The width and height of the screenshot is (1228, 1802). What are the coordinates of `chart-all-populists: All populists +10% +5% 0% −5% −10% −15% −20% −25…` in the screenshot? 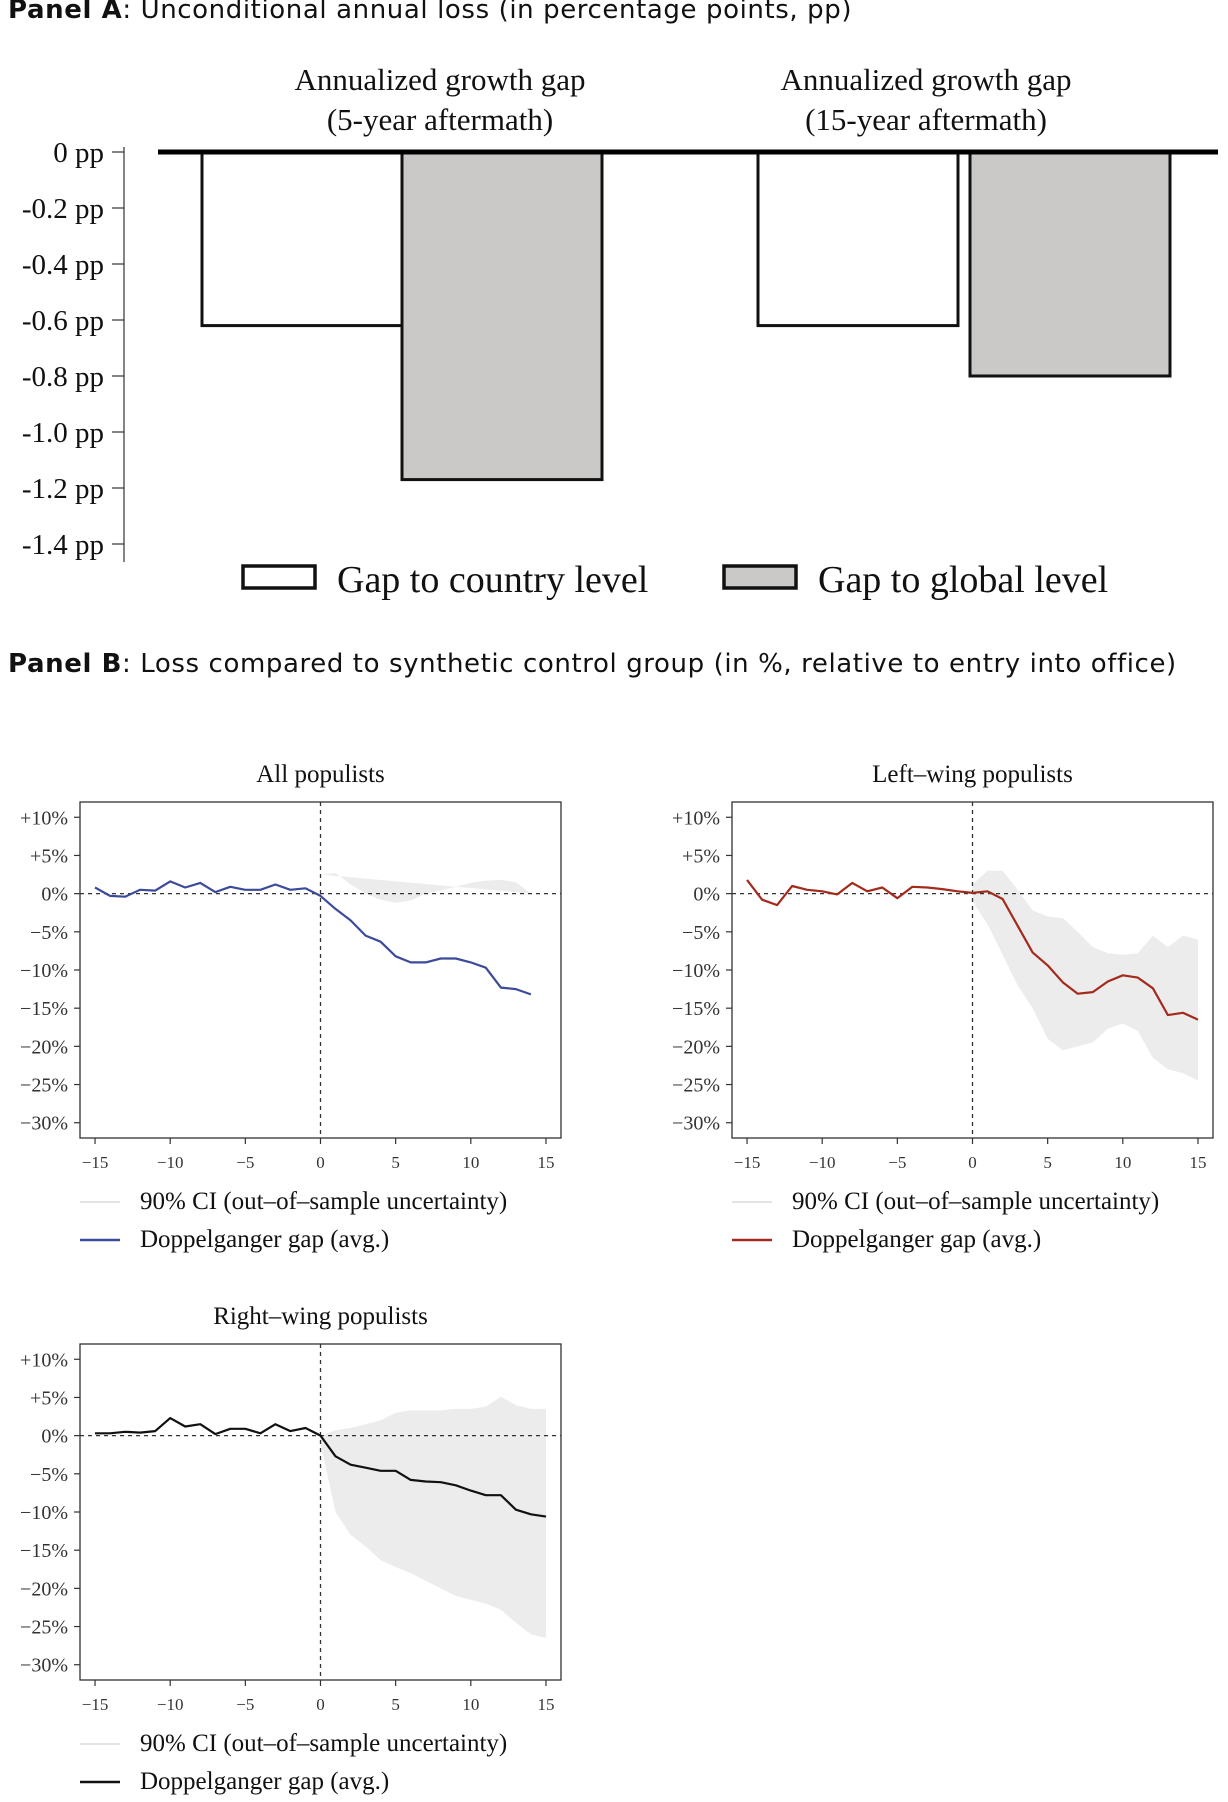 It's located at (291, 1007).